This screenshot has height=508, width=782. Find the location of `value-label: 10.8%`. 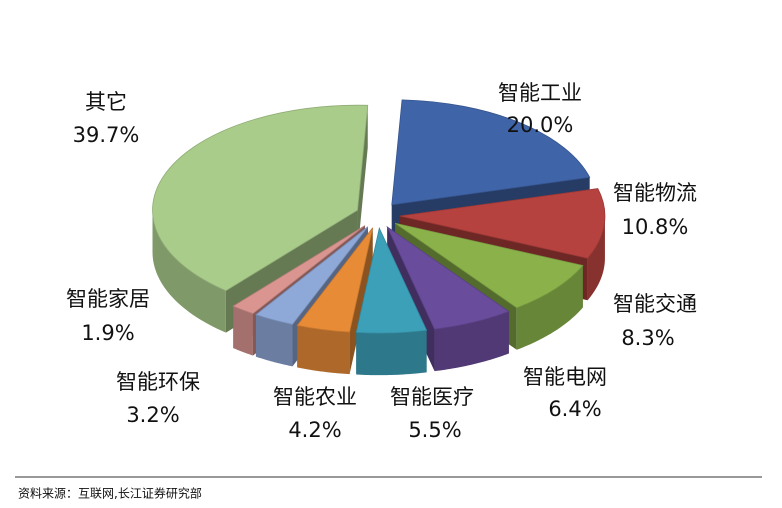

value-label: 10.8% is located at coordinates (655, 227).